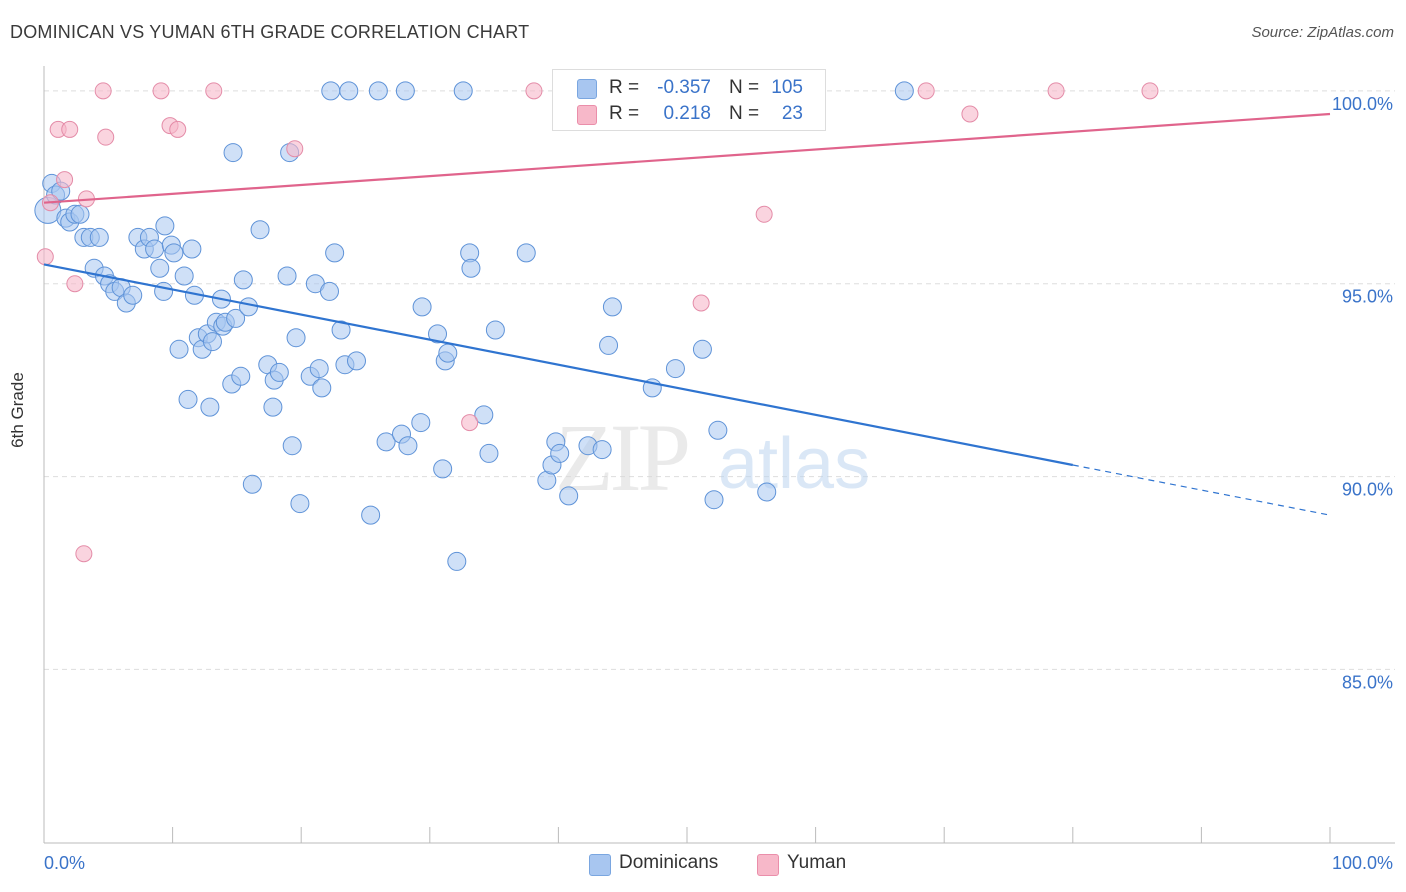  I want to click on legend-r-value: -0.357, so click(684, 87).